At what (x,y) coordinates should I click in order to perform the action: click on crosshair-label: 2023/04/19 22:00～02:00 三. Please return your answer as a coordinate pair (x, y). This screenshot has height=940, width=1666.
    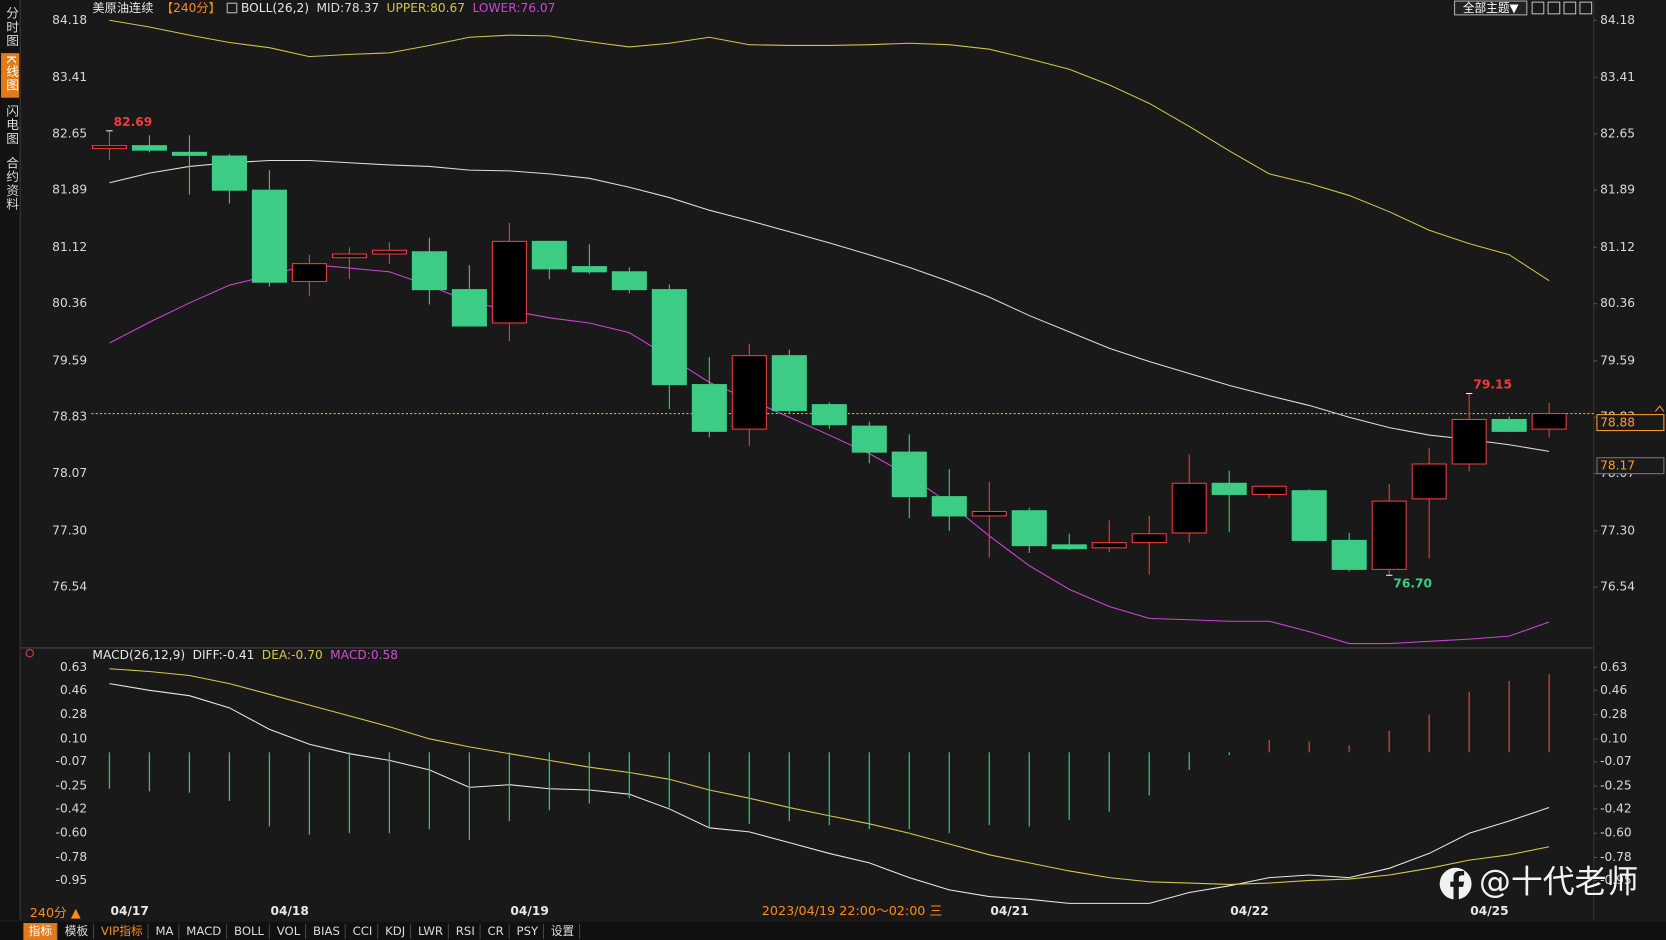
    Looking at the image, I should click on (852, 911).